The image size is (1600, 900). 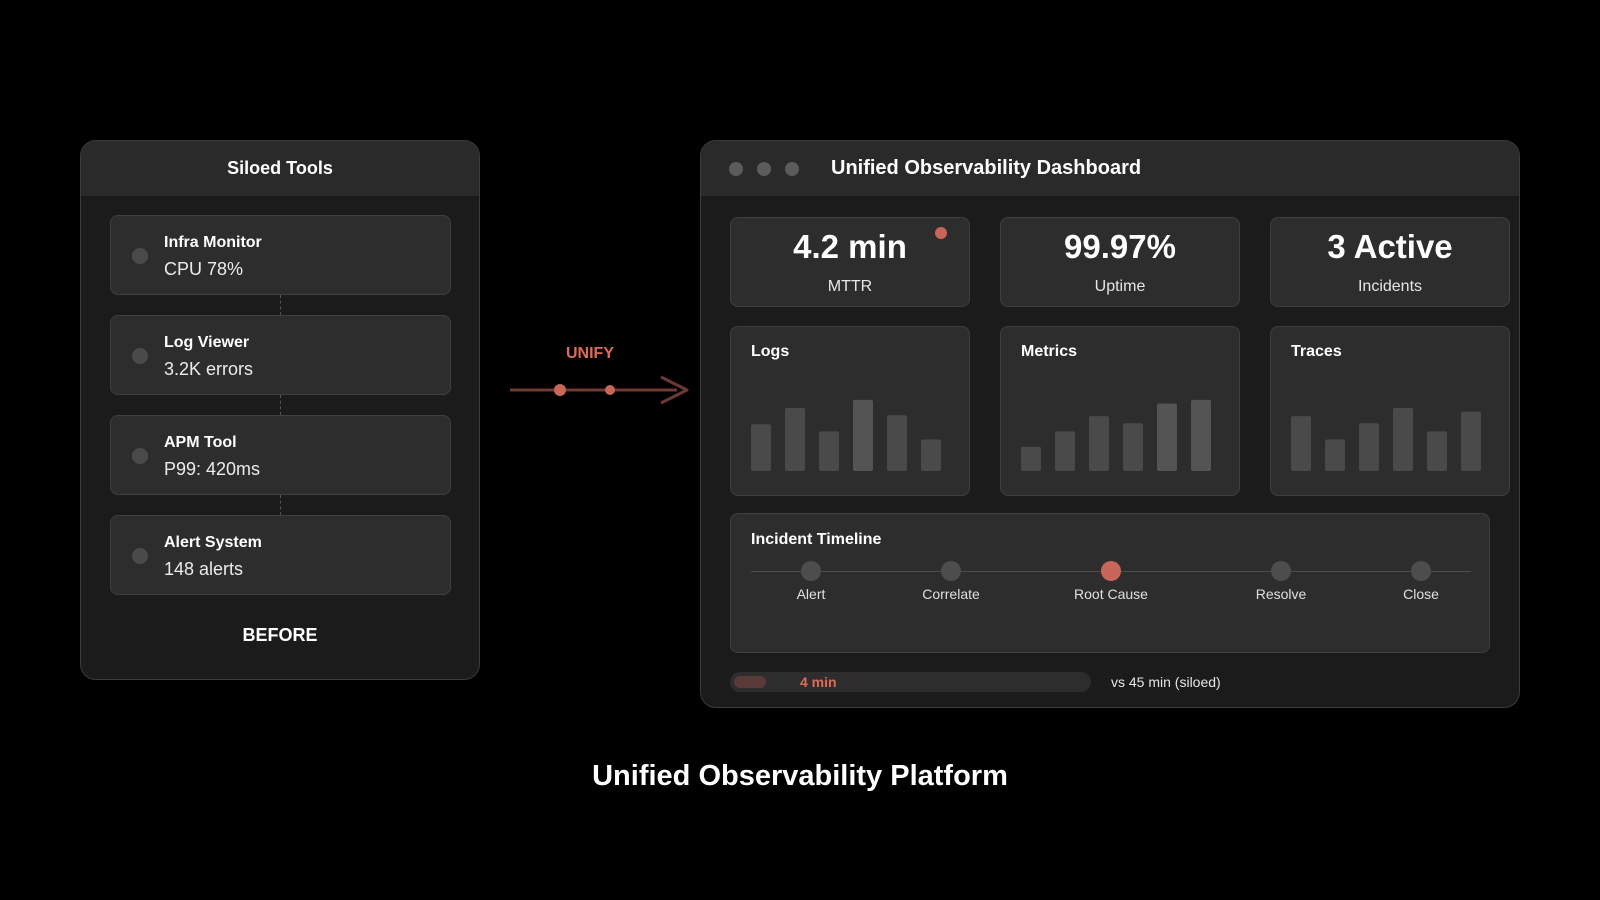 What do you see at coordinates (1120, 286) in the screenshot?
I see `stat-label: Uptime` at bounding box center [1120, 286].